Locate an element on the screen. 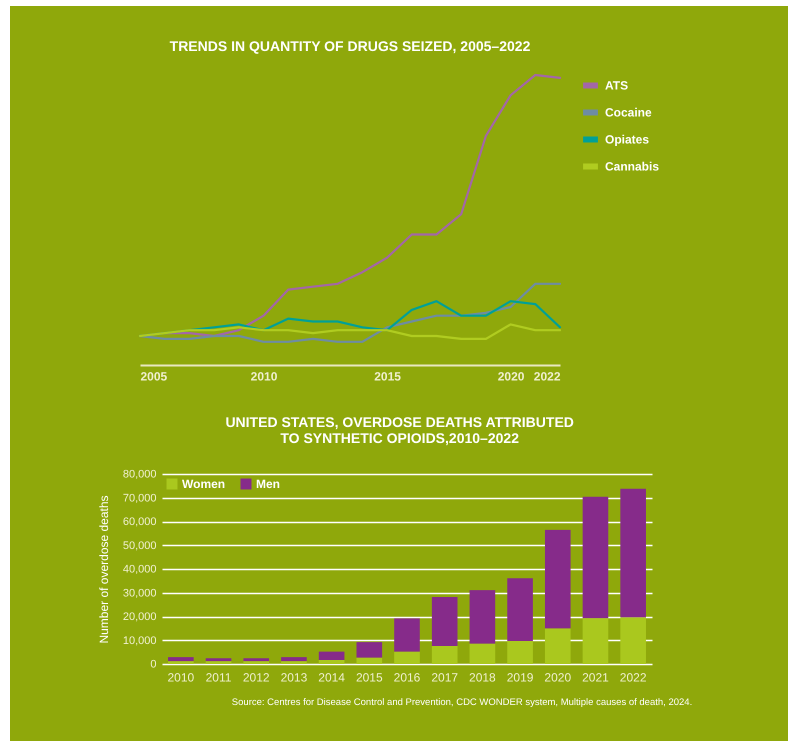  legend-label: ATS is located at coordinates (616, 85).